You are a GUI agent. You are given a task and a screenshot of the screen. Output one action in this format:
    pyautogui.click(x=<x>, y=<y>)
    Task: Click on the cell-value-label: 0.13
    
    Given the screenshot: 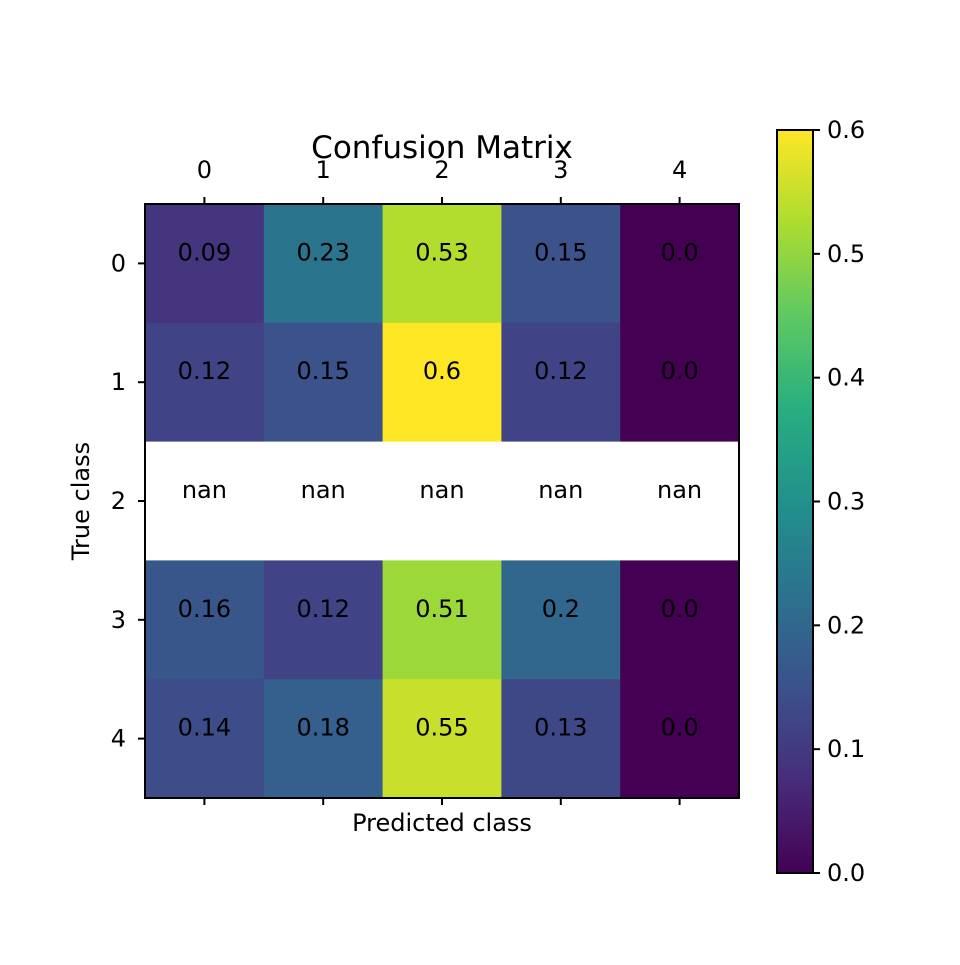 What is the action you would take?
    pyautogui.click(x=560, y=728)
    